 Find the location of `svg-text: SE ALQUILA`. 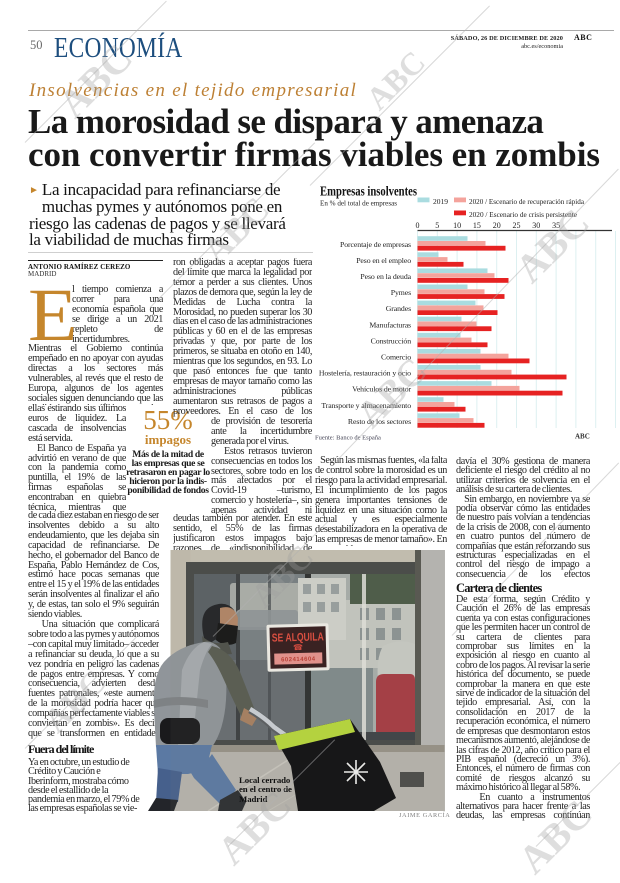

svg-text: SE ALQUILA is located at coordinates (298, 637).